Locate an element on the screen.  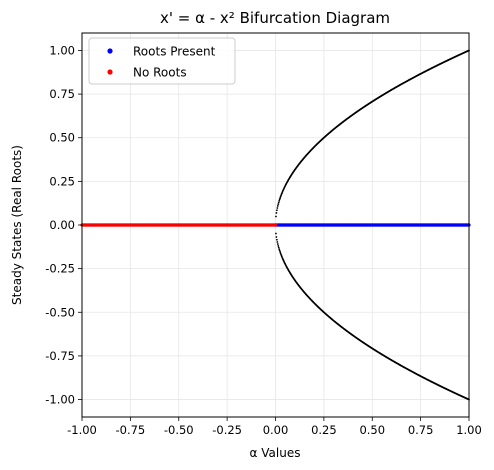
x-tick-label: -1.00 is located at coordinates (82, 430).